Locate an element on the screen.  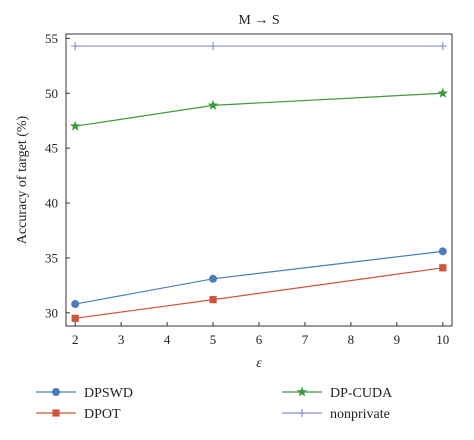
legend-label-dpot: DPOT is located at coordinates (102, 414).